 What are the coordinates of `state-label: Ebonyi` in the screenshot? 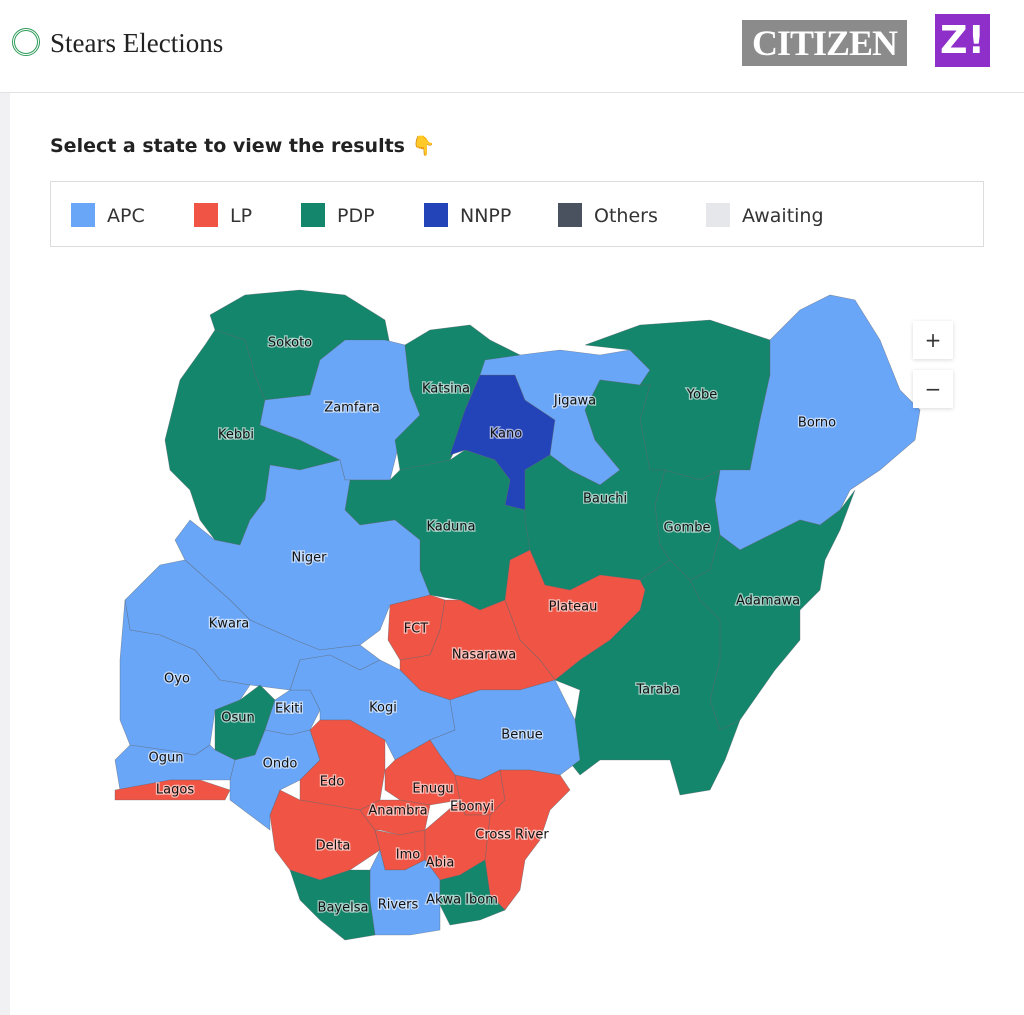 It's located at (472, 807).